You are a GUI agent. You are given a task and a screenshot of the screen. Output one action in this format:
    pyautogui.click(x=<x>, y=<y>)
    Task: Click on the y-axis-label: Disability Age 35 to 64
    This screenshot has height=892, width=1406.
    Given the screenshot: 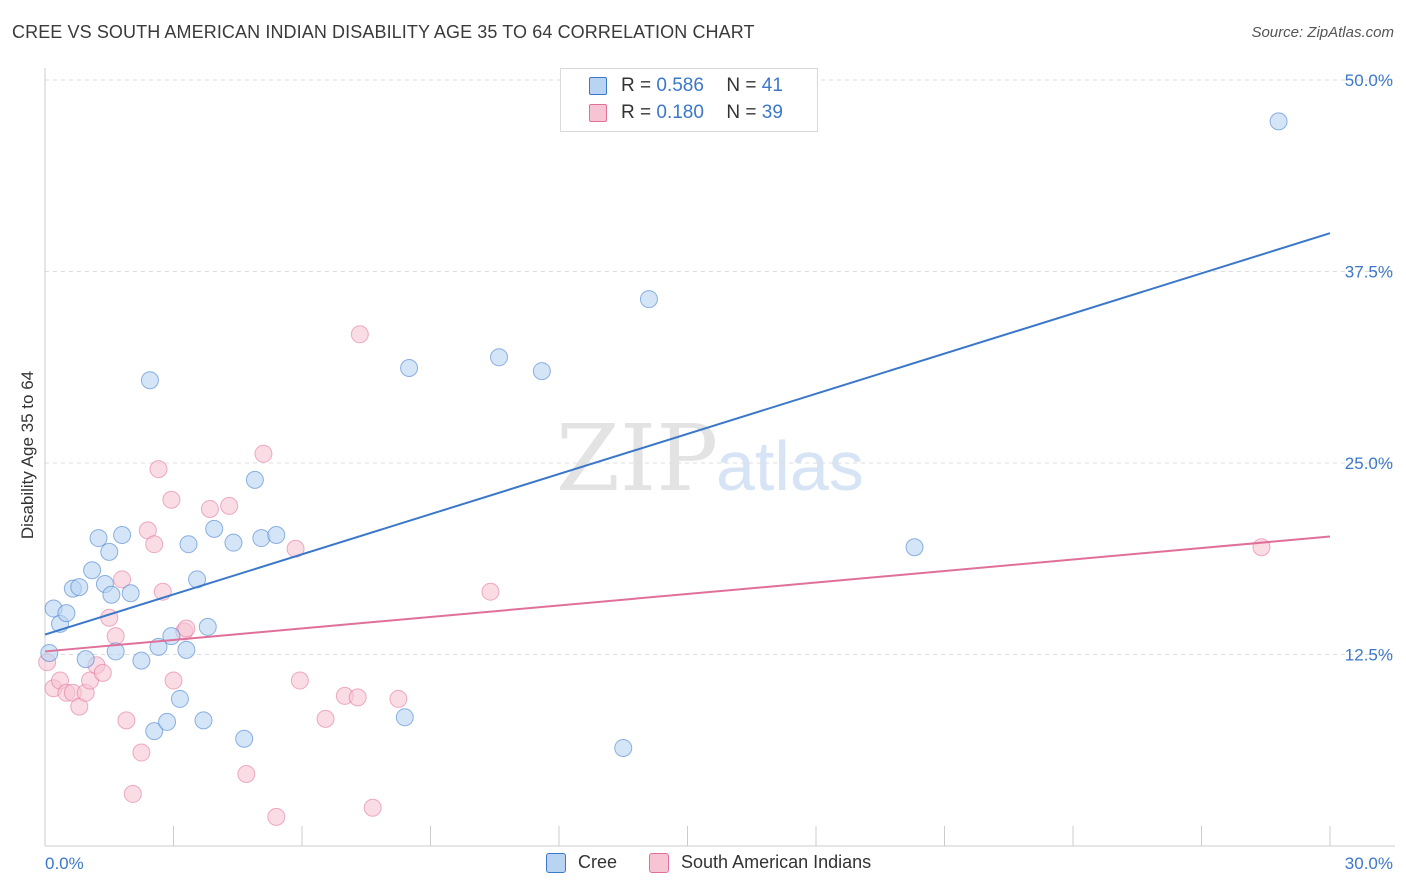 What is the action you would take?
    pyautogui.click(x=27, y=455)
    